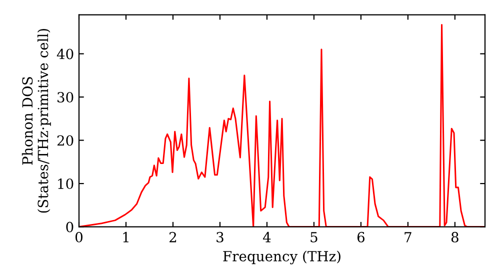 This screenshot has width=500, height=280. I want to click on x-tick-label: 1, so click(125, 237).